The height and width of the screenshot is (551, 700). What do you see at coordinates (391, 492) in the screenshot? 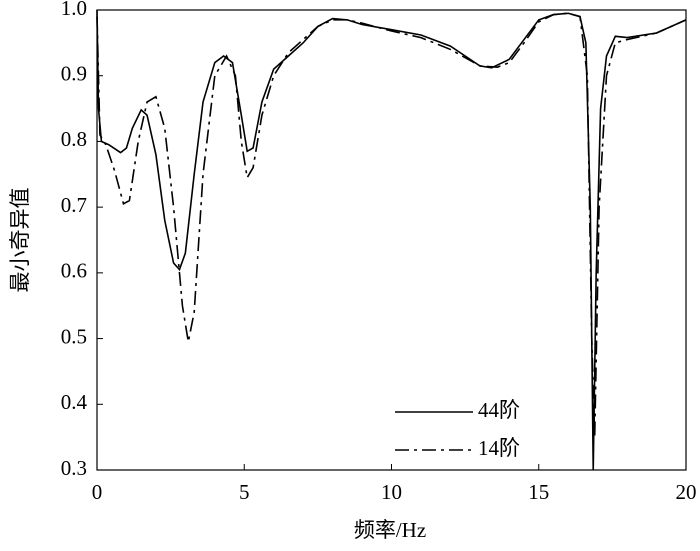
I see `x-tick-label: 10` at bounding box center [391, 492].